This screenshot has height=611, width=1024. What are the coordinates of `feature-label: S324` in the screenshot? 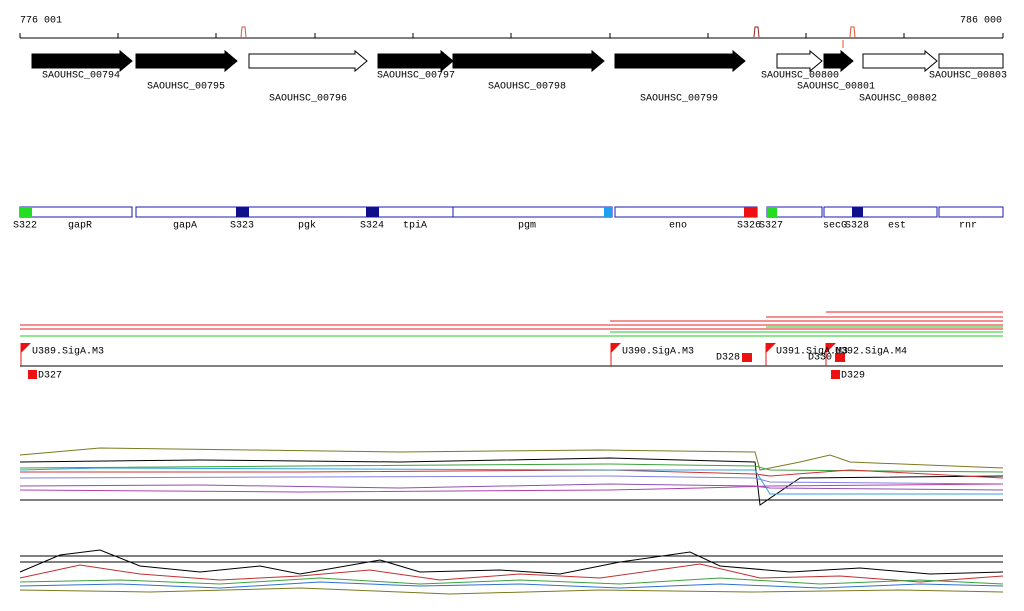 It's located at (372, 226).